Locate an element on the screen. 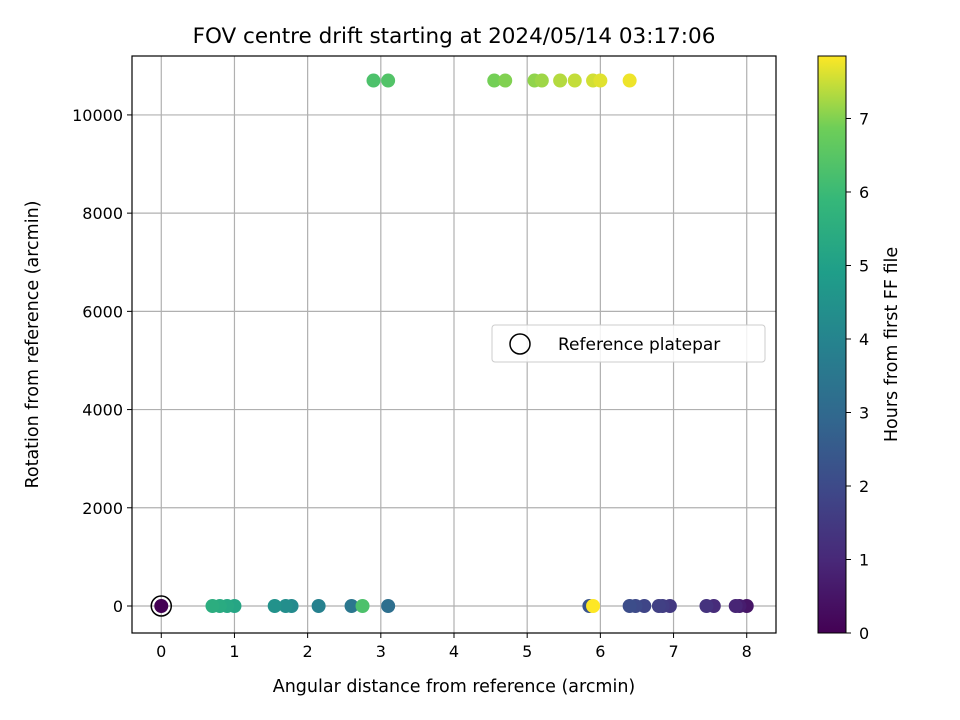  y-tick-label: 8000 is located at coordinates (102, 213).